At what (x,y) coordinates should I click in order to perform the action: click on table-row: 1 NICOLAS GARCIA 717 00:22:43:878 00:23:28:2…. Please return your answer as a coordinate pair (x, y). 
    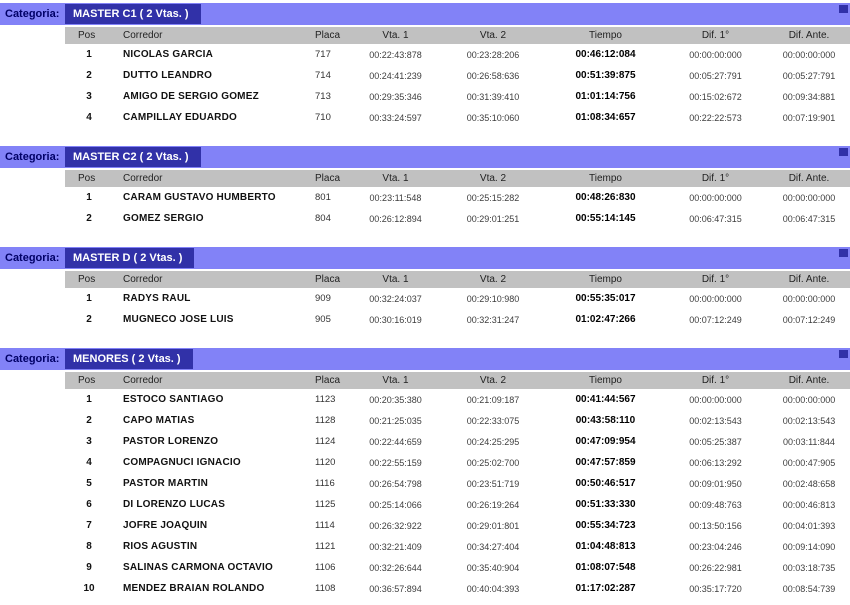
    Looking at the image, I should click on (457, 54).